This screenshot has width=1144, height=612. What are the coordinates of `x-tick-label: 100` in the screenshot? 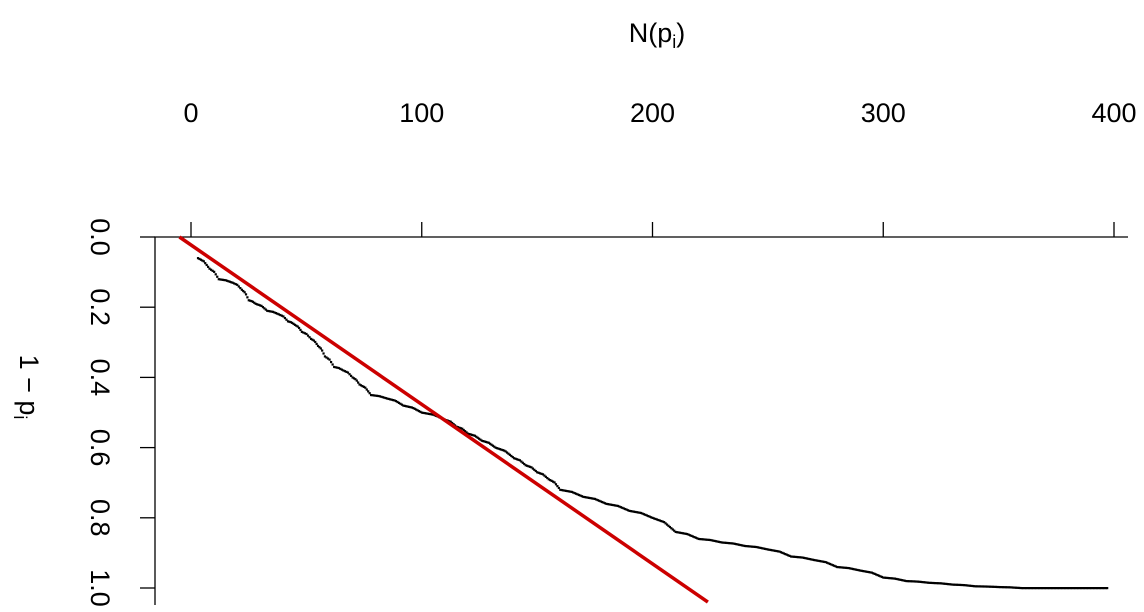 It's located at (421, 113).